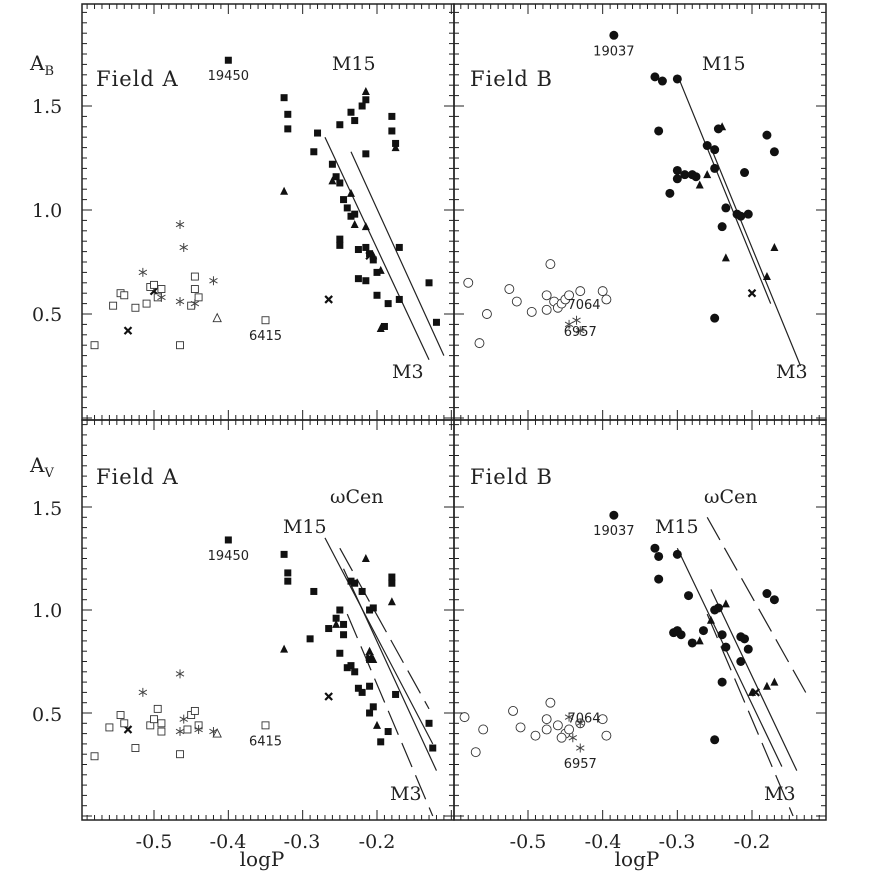 This screenshot has width=872, height=872. What do you see at coordinates (302, 842) in the screenshot?
I see `xtick-label-left-0.3: -0.3` at bounding box center [302, 842].